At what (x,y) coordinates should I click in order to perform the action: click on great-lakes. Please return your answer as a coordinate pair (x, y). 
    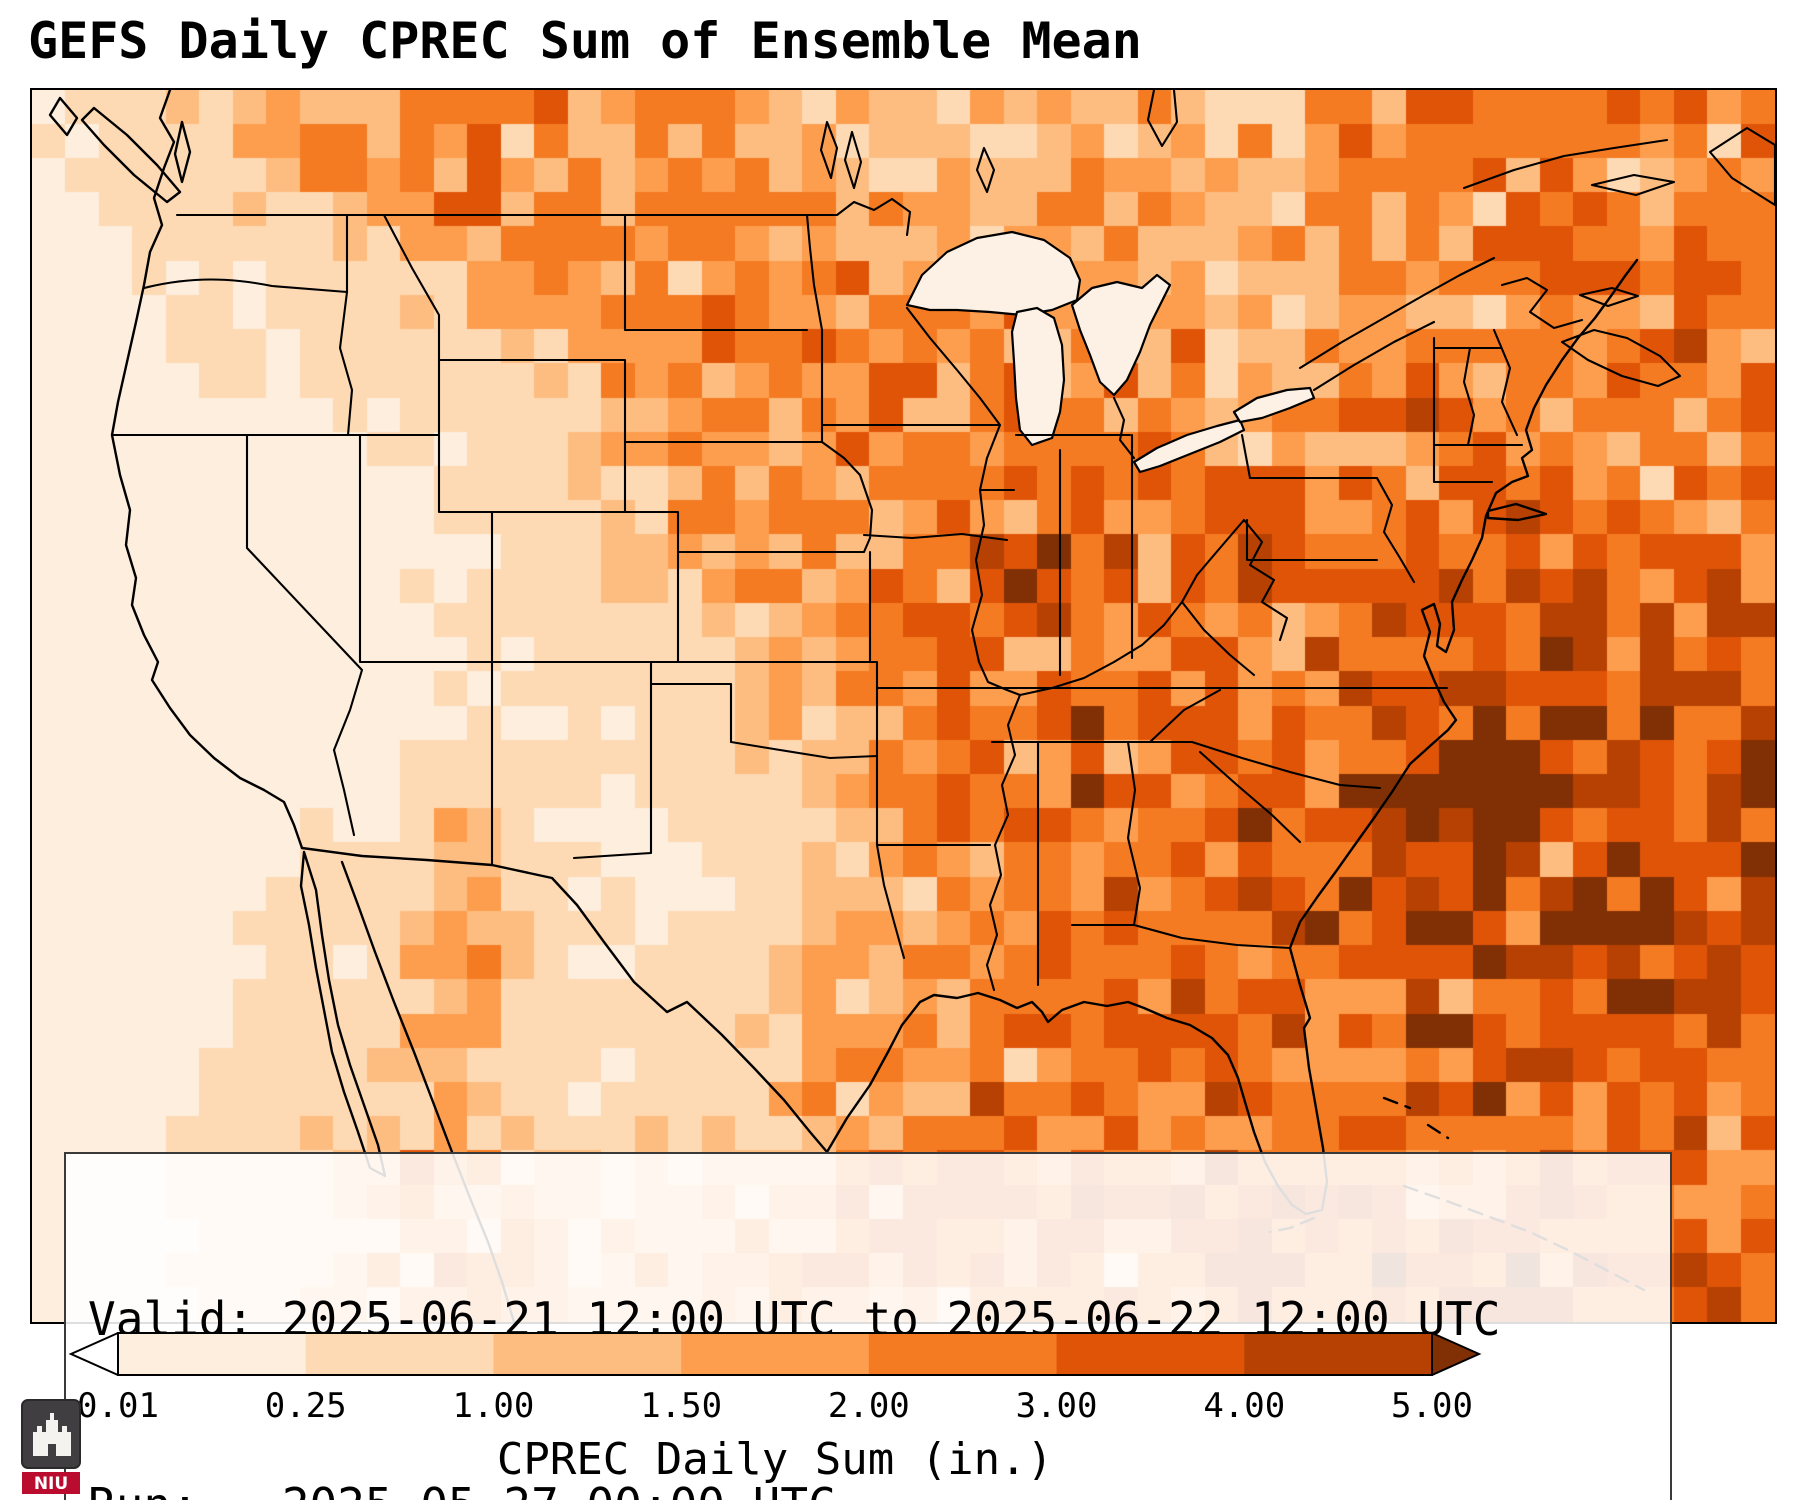
    Looking at the image, I should click on (1110, 352).